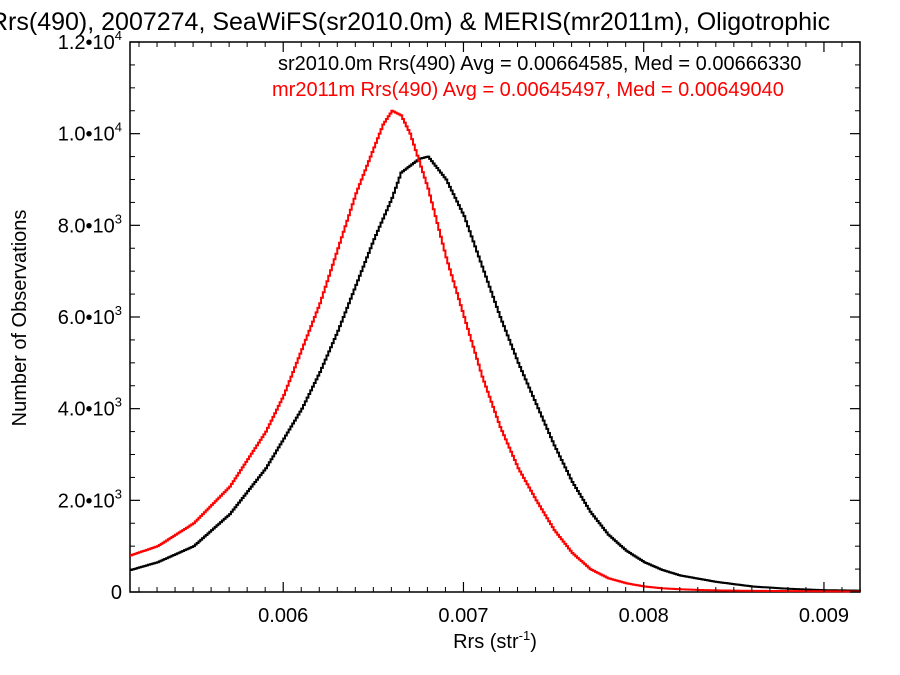  What do you see at coordinates (90, 316) in the screenshot?
I see `y-tick-label: 6.0•103` at bounding box center [90, 316].